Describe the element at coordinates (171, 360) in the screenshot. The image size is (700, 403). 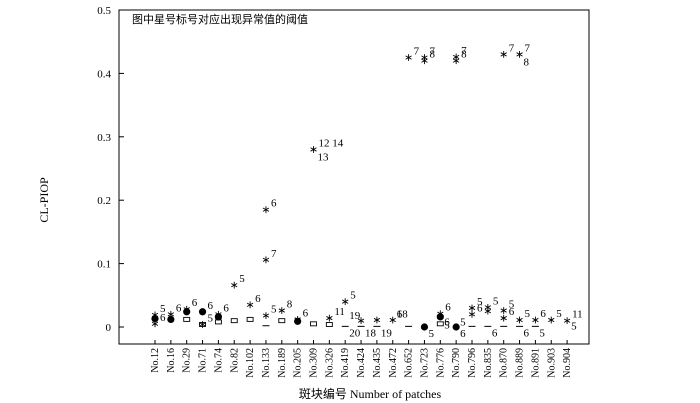
I see `x-tick-label: No.16` at that location.